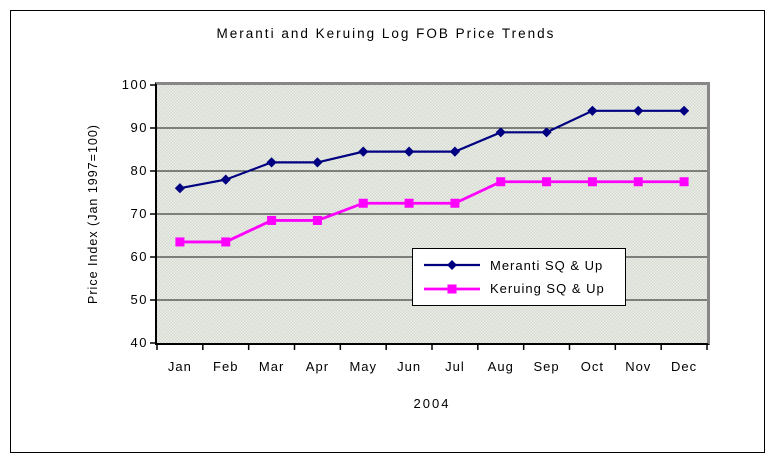 The image size is (772, 467). I want to click on x-tick-label: Feb, so click(226, 366).